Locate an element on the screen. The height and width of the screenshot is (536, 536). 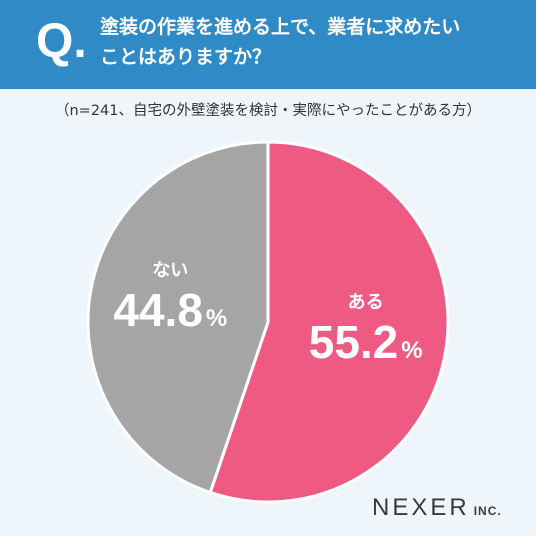
slice-value-aru: 55.2% is located at coordinates (366, 342).